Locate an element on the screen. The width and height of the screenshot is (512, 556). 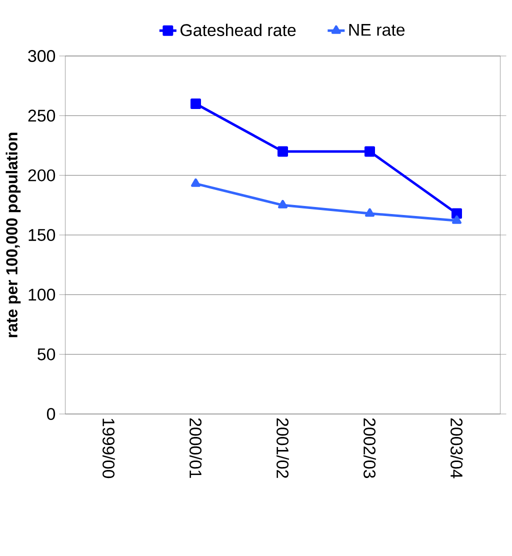
legend-label: NE rate is located at coordinates (377, 30).